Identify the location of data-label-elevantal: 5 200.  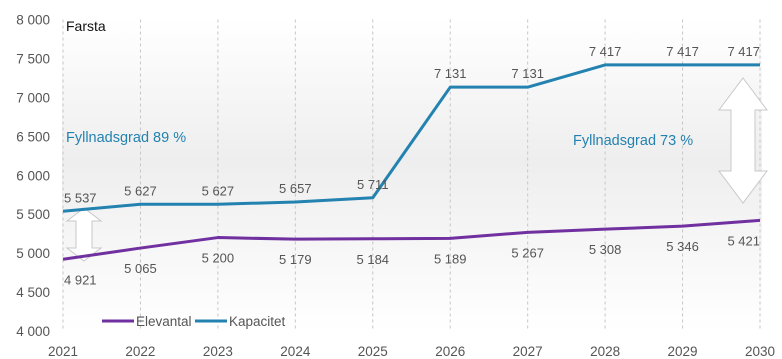
(218, 258).